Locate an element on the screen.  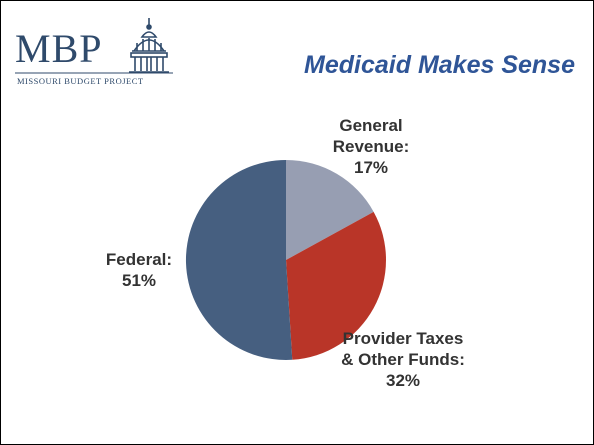
capitol-dome-icon is located at coordinates (149, 45).